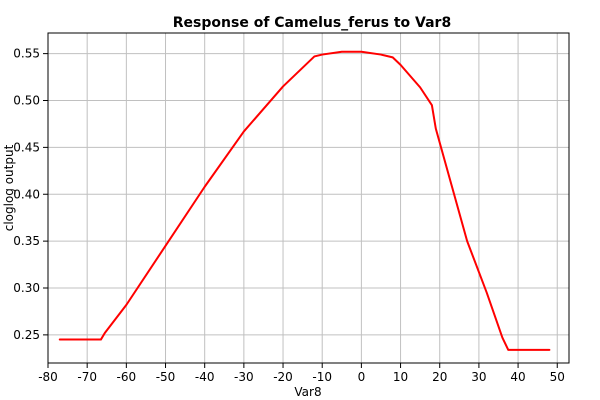 The image size is (600, 400). What do you see at coordinates (557, 377) in the screenshot?
I see `x-tick-label: 50` at bounding box center [557, 377].